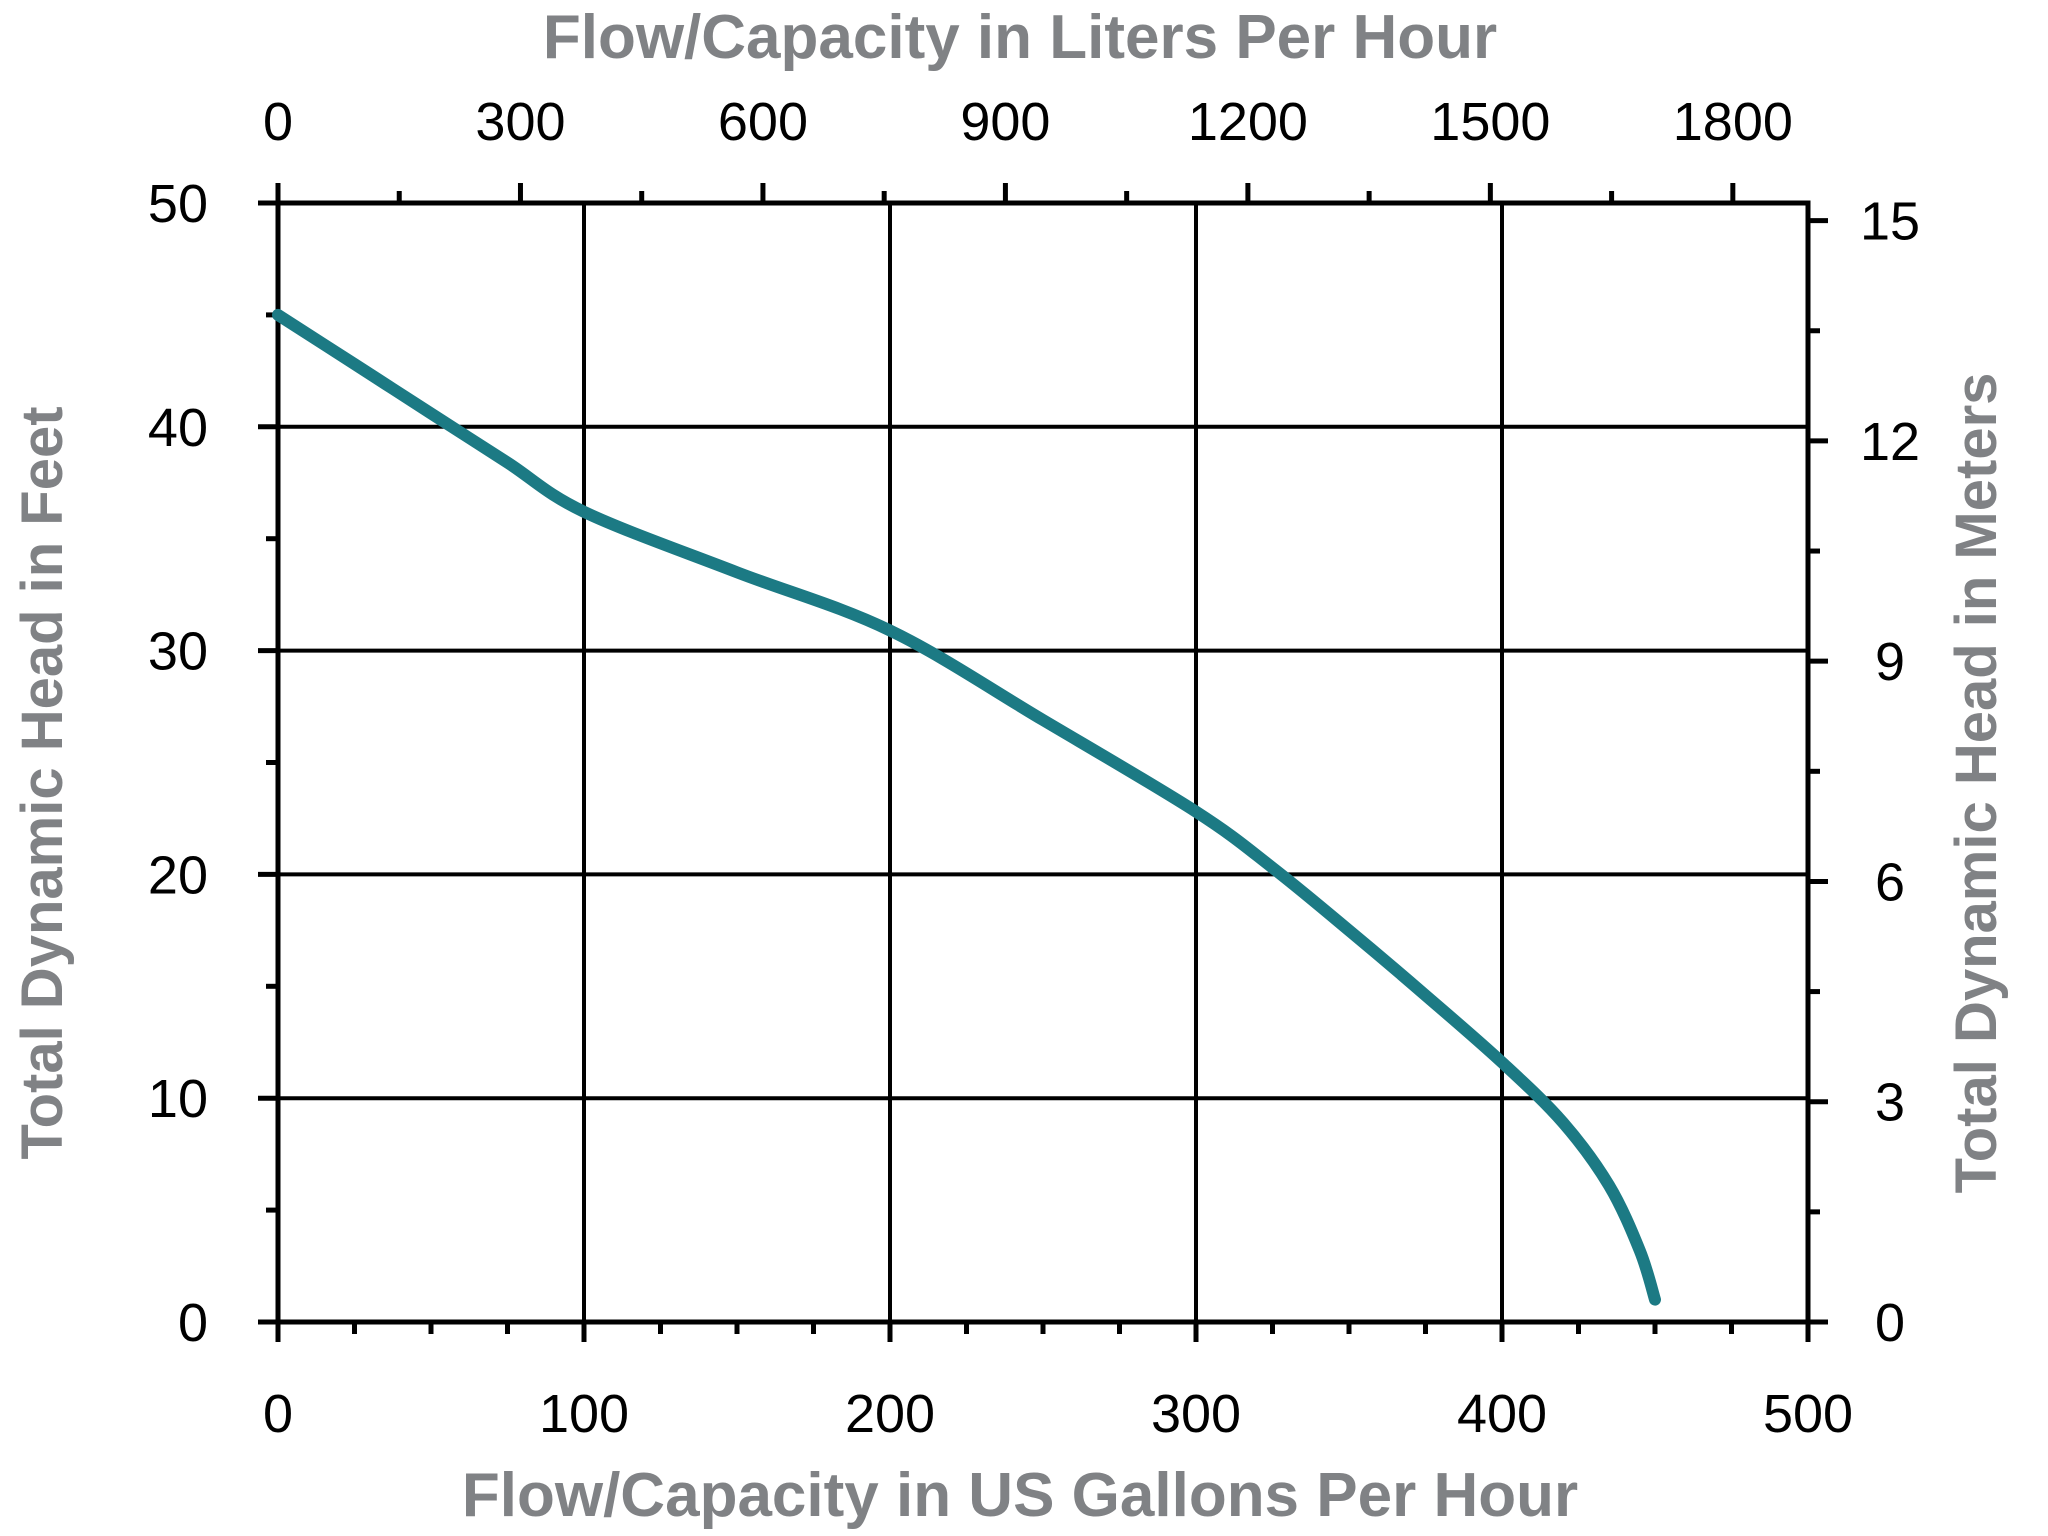 The image size is (2048, 1536). I want to click on y-tick-label: 20, so click(178, 875).